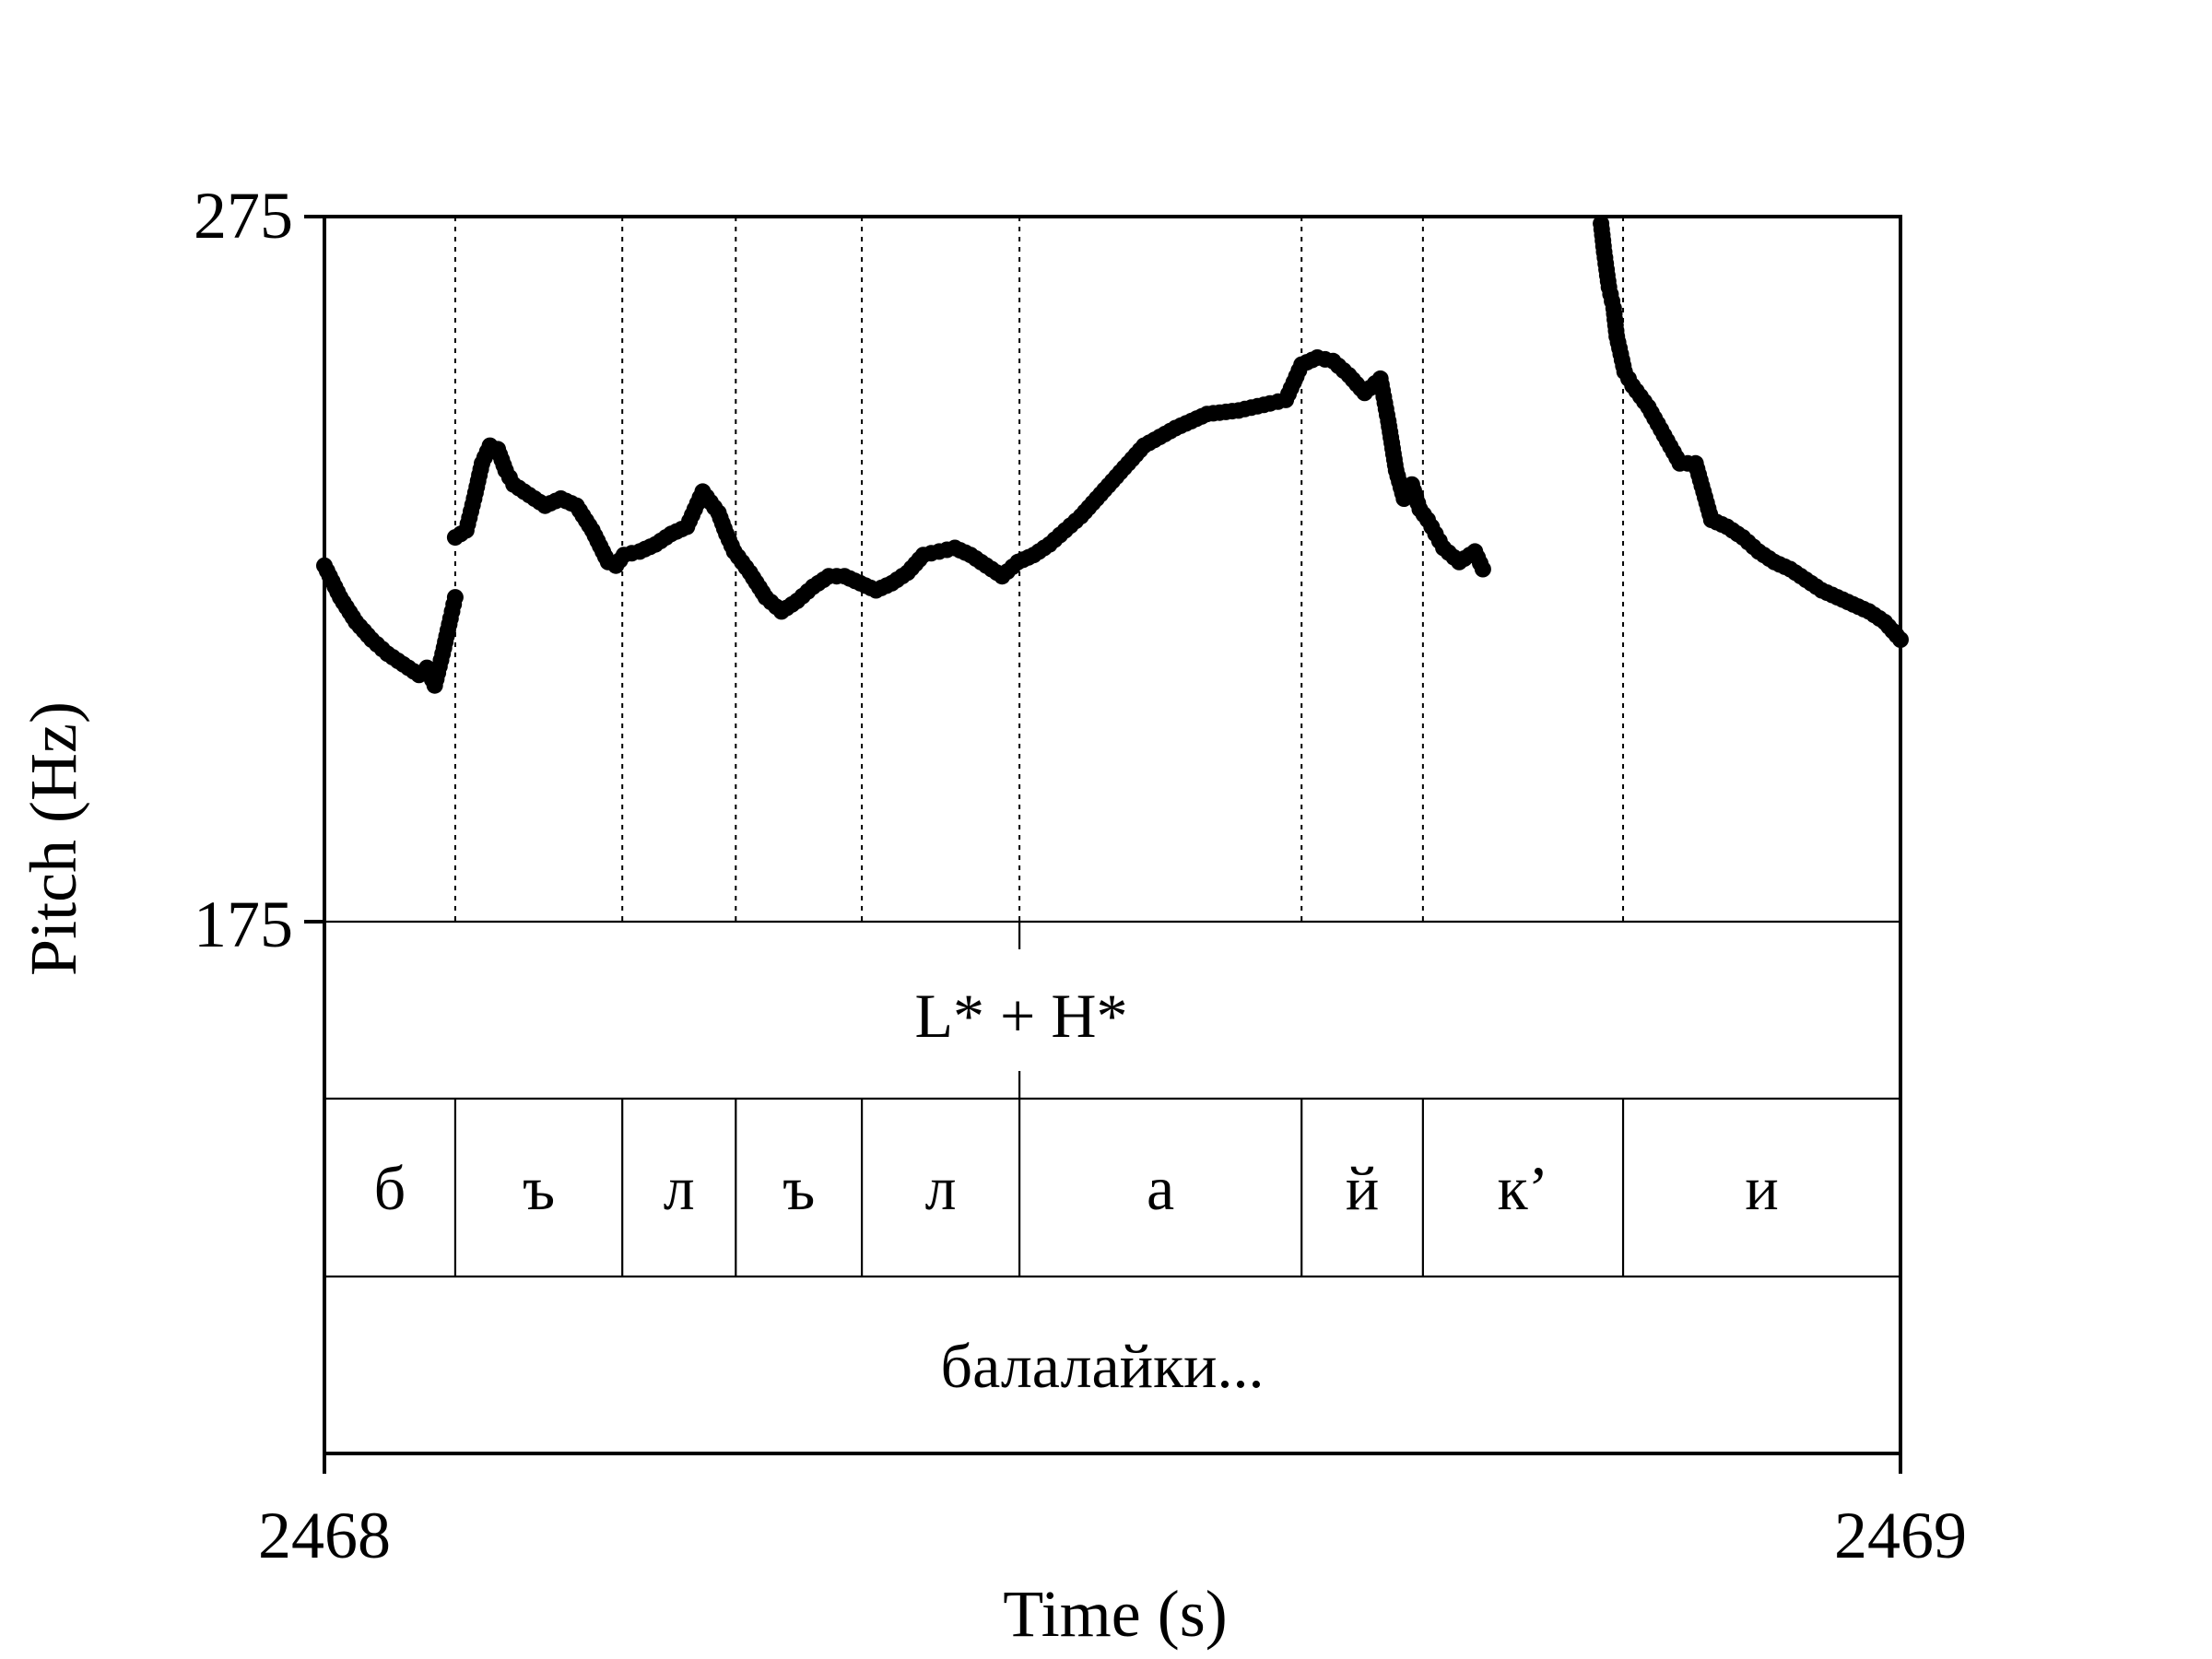 The height and width of the screenshot is (1659, 2212). Describe the element at coordinates (53, 838) in the screenshot. I see `y-axis-title: Pitch (Hz)` at that location.